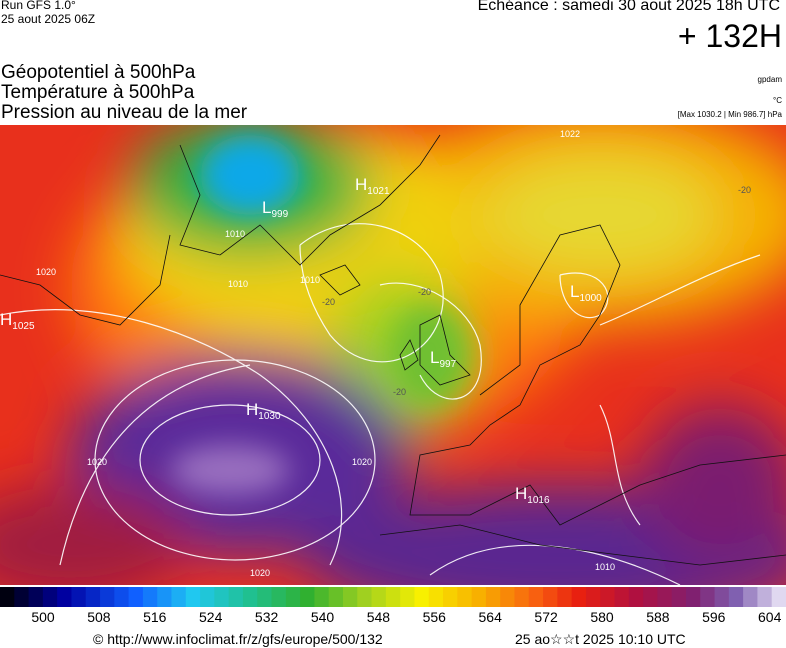 The image size is (786, 648). I want to click on colorbar-label: 572, so click(546, 617).